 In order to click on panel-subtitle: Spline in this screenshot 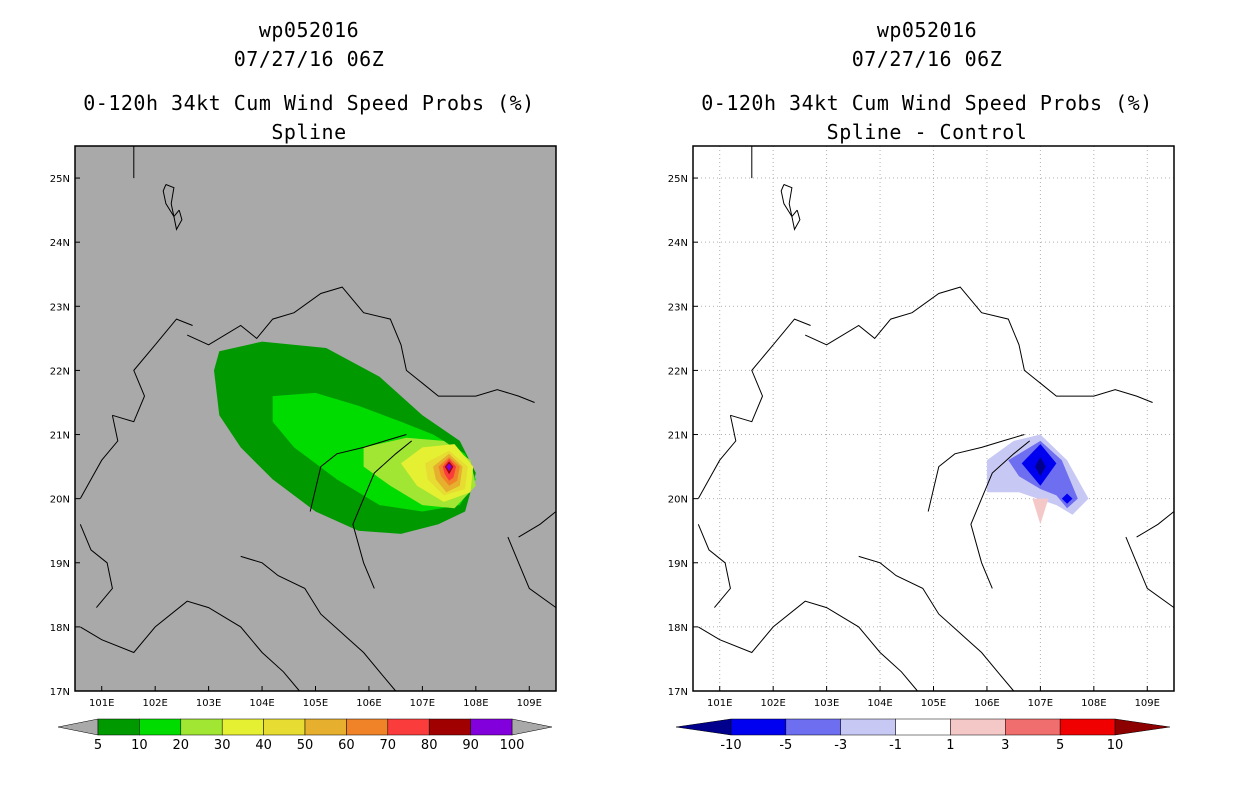, I will do `click(309, 132)`.